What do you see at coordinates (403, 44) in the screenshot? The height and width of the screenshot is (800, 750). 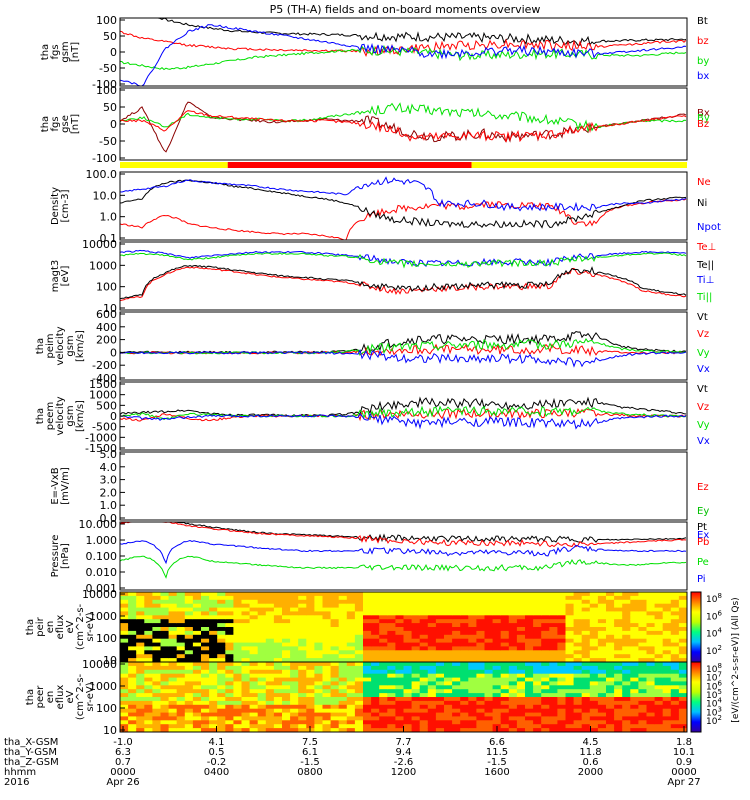 I see `series-line-red` at bounding box center [403, 44].